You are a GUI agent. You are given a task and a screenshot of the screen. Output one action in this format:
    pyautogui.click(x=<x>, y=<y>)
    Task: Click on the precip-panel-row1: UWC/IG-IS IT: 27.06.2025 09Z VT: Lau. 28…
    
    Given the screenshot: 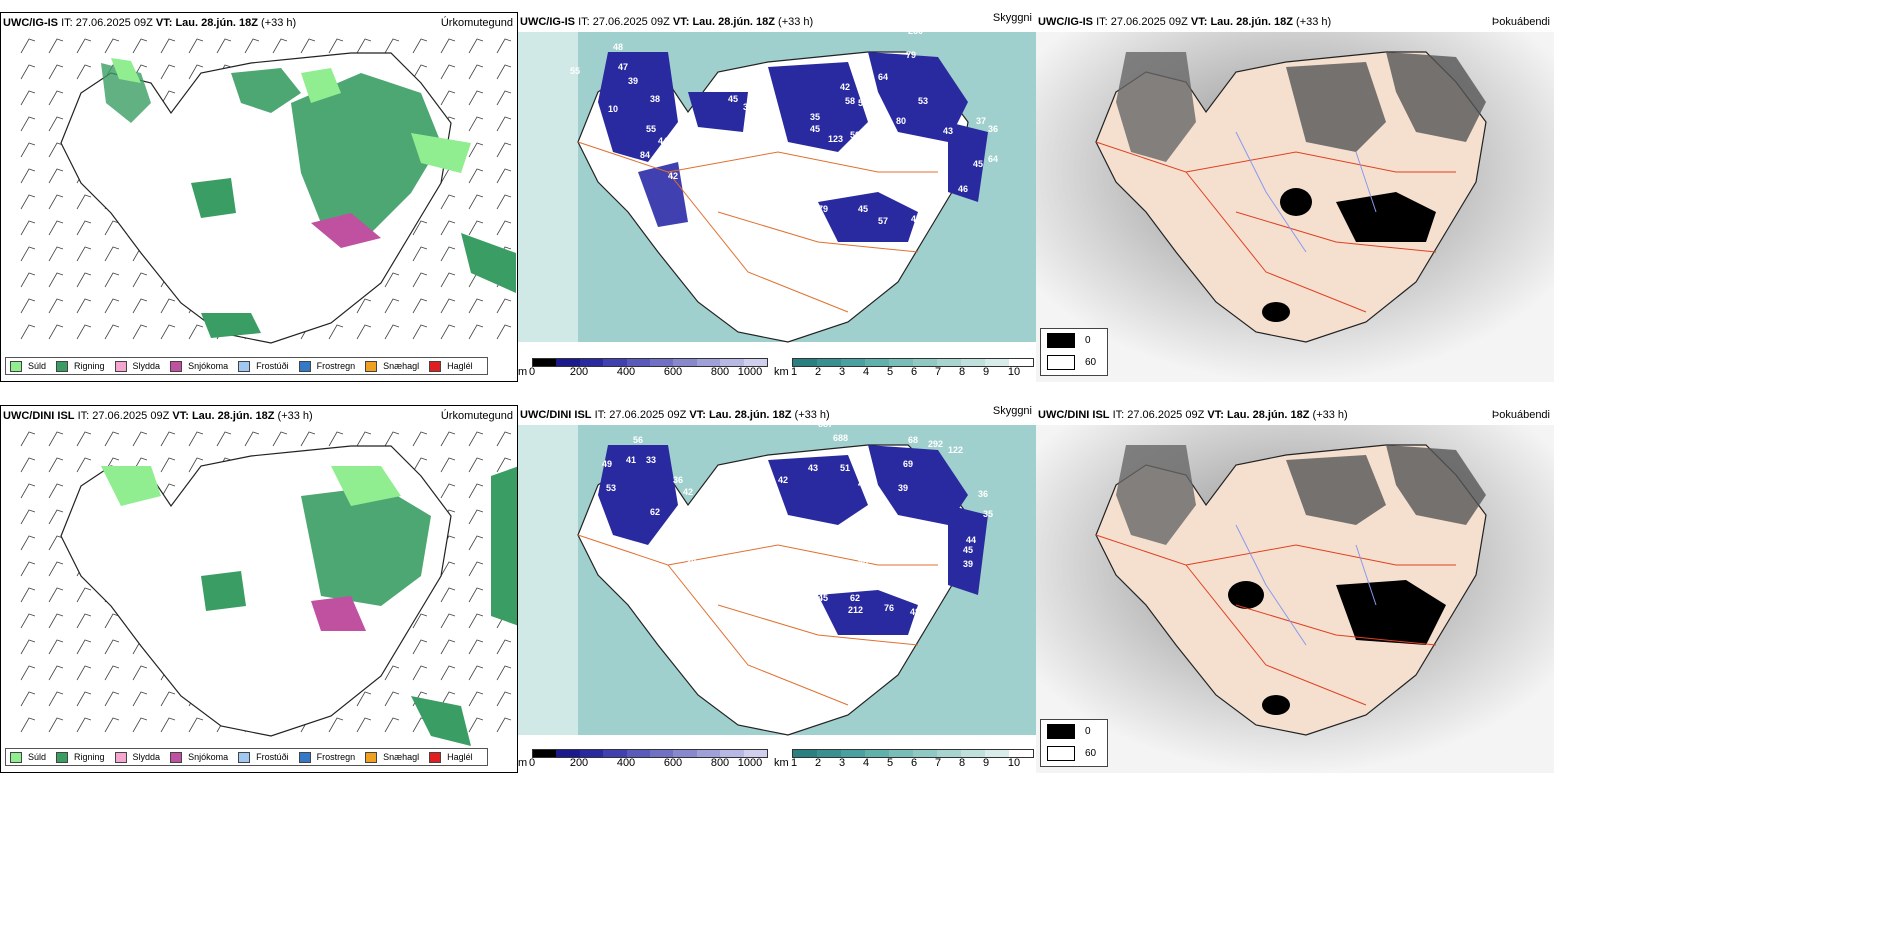 What is the action you would take?
    pyautogui.click(x=259, y=197)
    